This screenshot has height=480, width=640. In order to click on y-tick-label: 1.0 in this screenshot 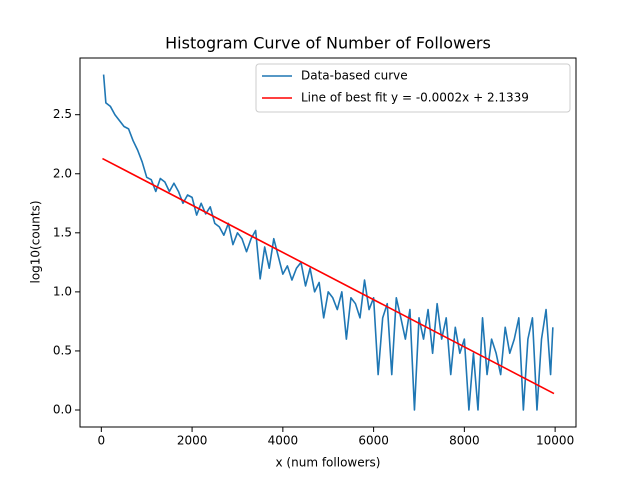, I will do `click(62, 291)`.